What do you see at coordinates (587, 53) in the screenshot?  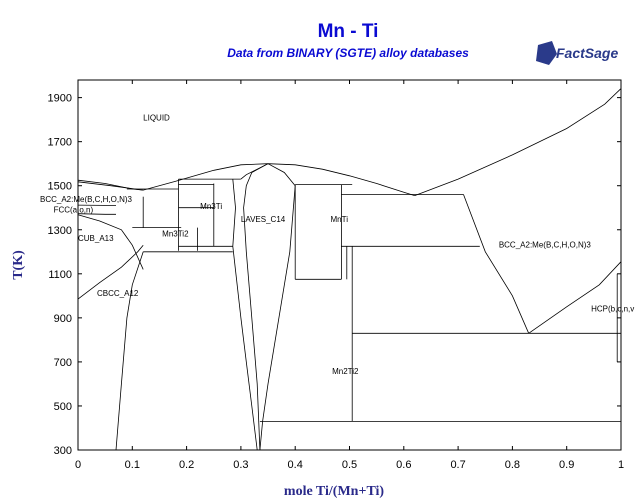 I see `logo-text: FactSage` at bounding box center [587, 53].